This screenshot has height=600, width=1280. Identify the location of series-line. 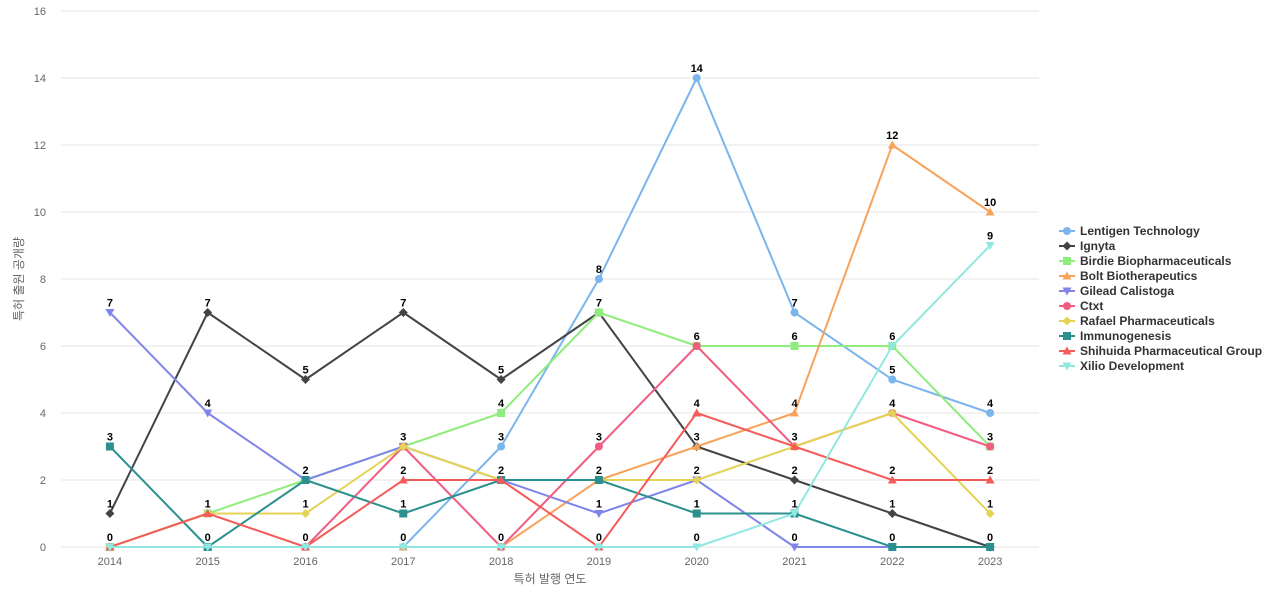
(550, 496).